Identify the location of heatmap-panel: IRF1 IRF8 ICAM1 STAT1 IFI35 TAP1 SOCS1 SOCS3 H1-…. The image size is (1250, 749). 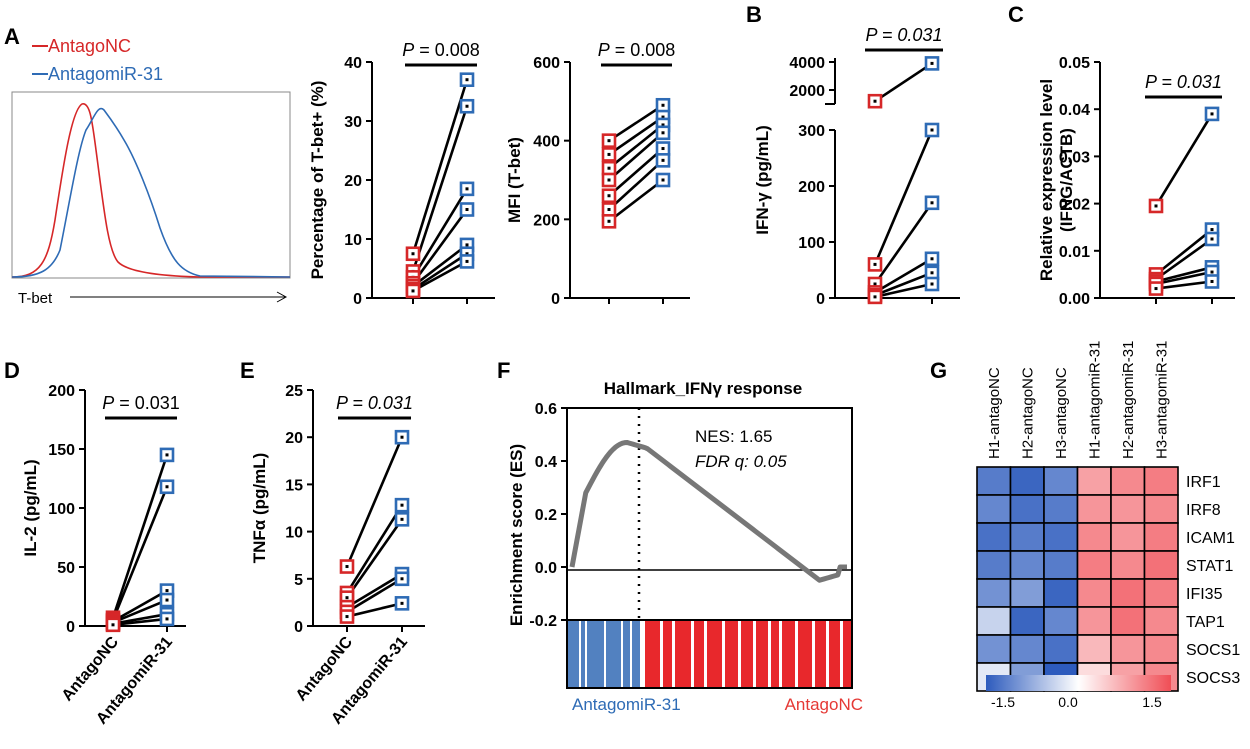
(1108, 516).